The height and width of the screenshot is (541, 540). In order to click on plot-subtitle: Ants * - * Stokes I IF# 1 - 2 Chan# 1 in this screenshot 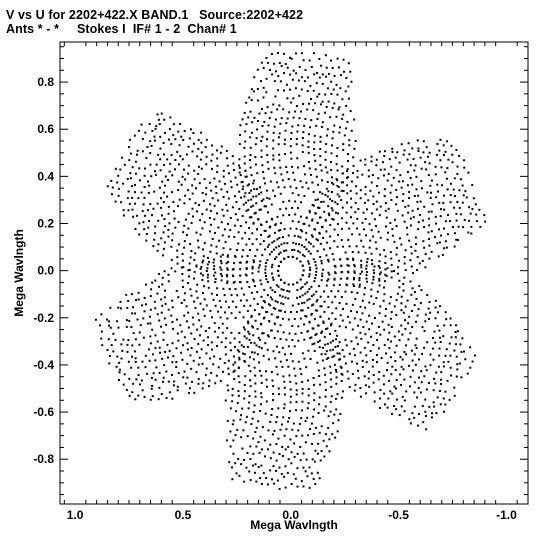, I will do `click(121, 29)`.